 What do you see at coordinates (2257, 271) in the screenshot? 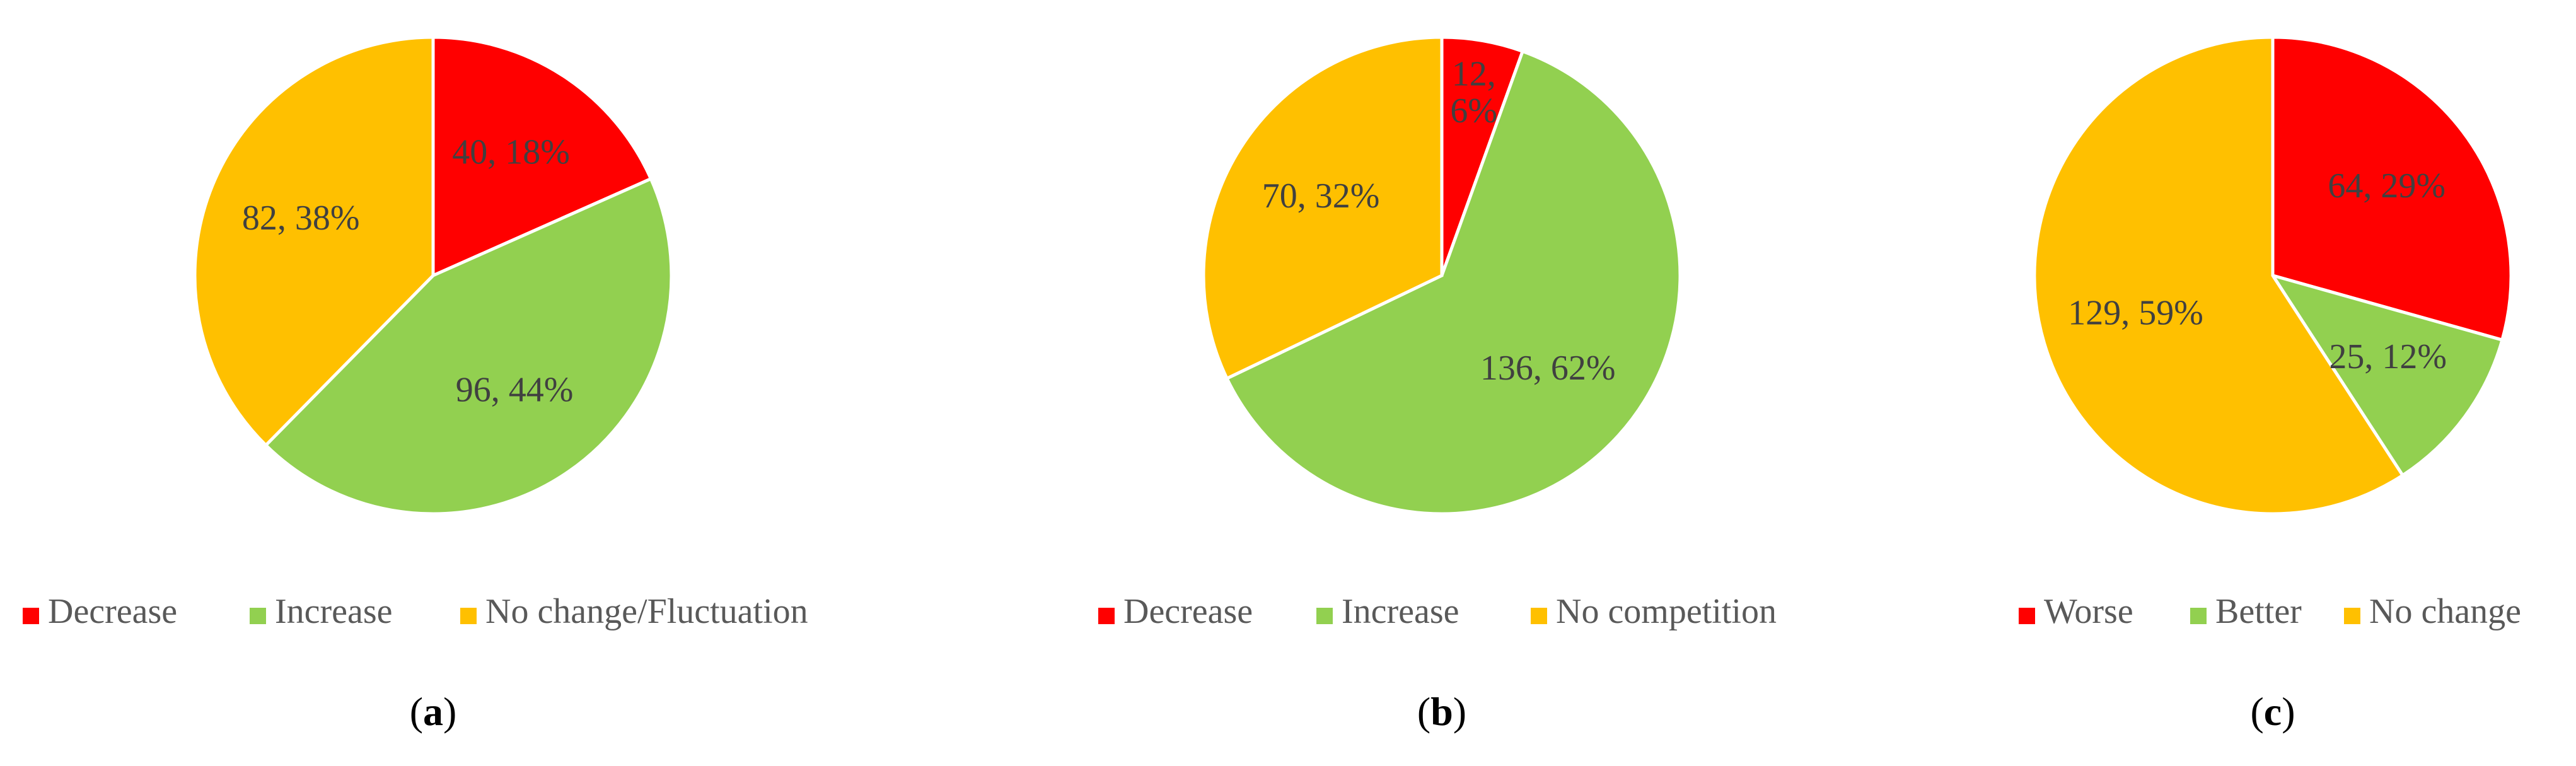
I see `slice-labels-c: 64, 29% 25, 12% 129, 59%` at bounding box center [2257, 271].